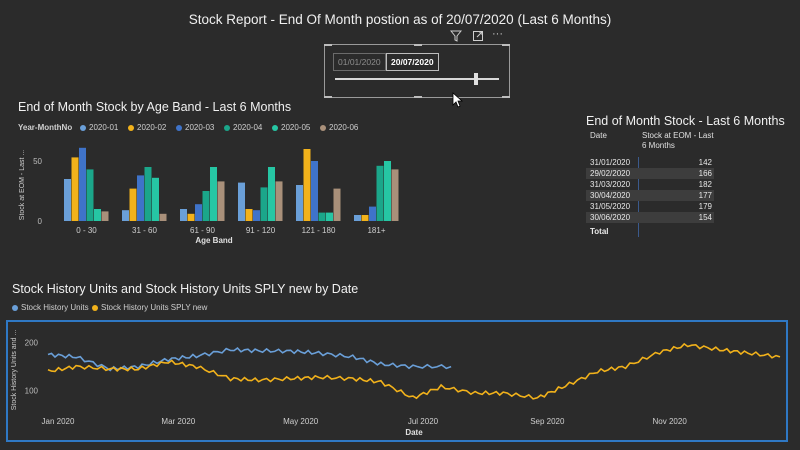  Describe the element at coordinates (650, 162) in the screenshot. I see `table-row: 31/01/2020 142` at that location.